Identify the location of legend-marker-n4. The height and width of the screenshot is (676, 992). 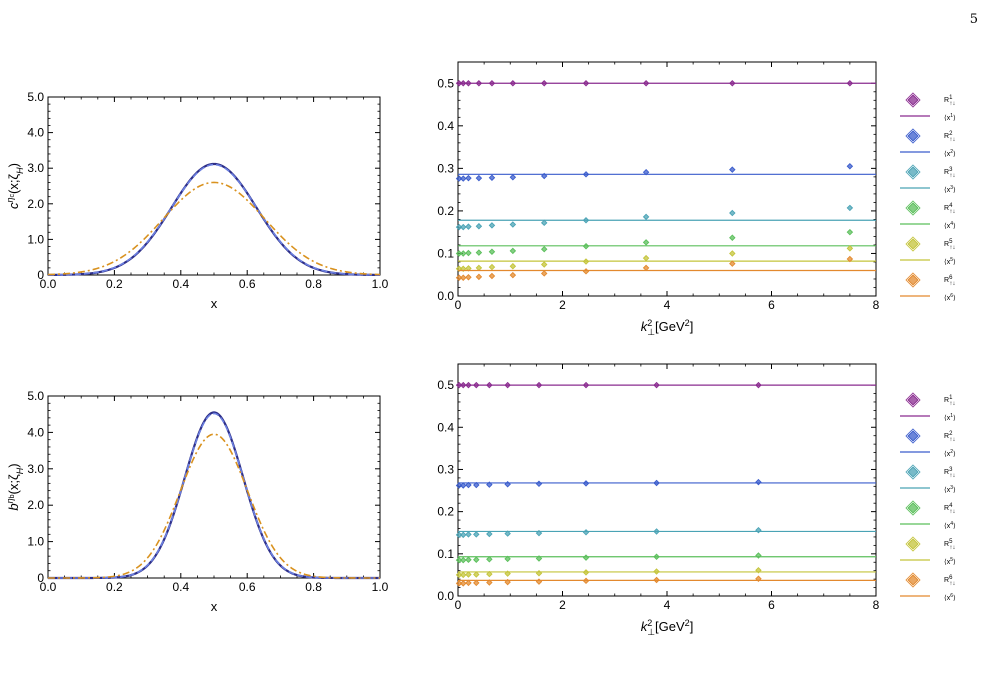
(913, 208).